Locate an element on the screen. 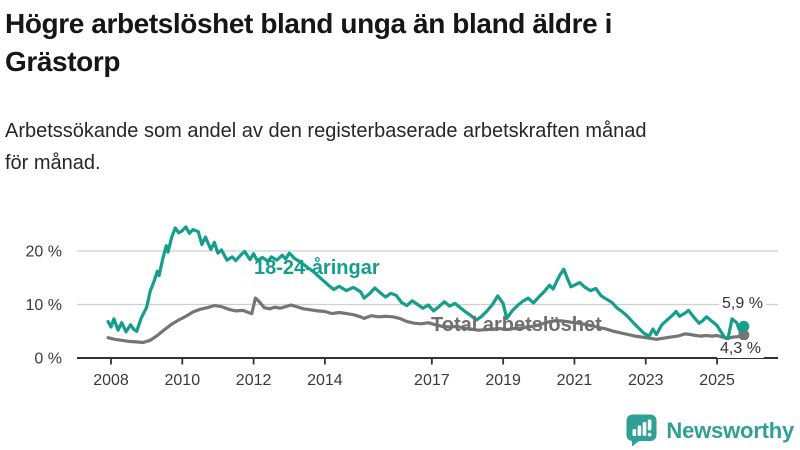 This screenshot has width=800, height=450. series-label-youth: 18-24-åringar is located at coordinates (317, 268).